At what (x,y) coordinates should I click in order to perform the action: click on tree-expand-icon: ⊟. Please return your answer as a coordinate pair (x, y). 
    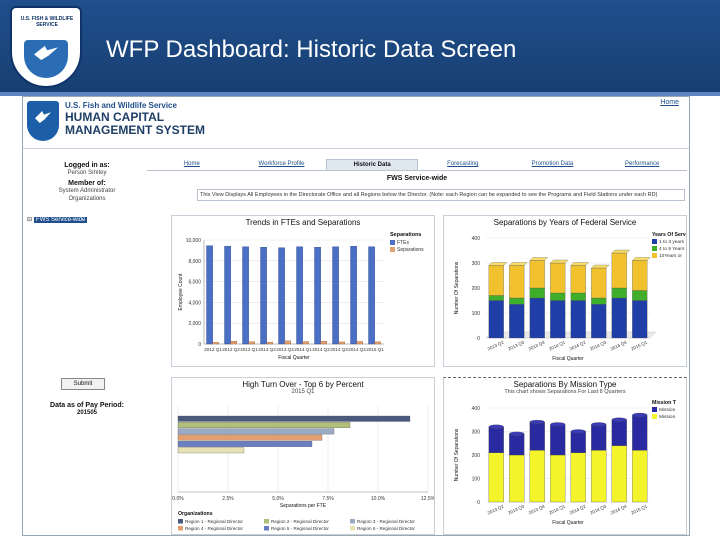
    Looking at the image, I should click on (30, 220).